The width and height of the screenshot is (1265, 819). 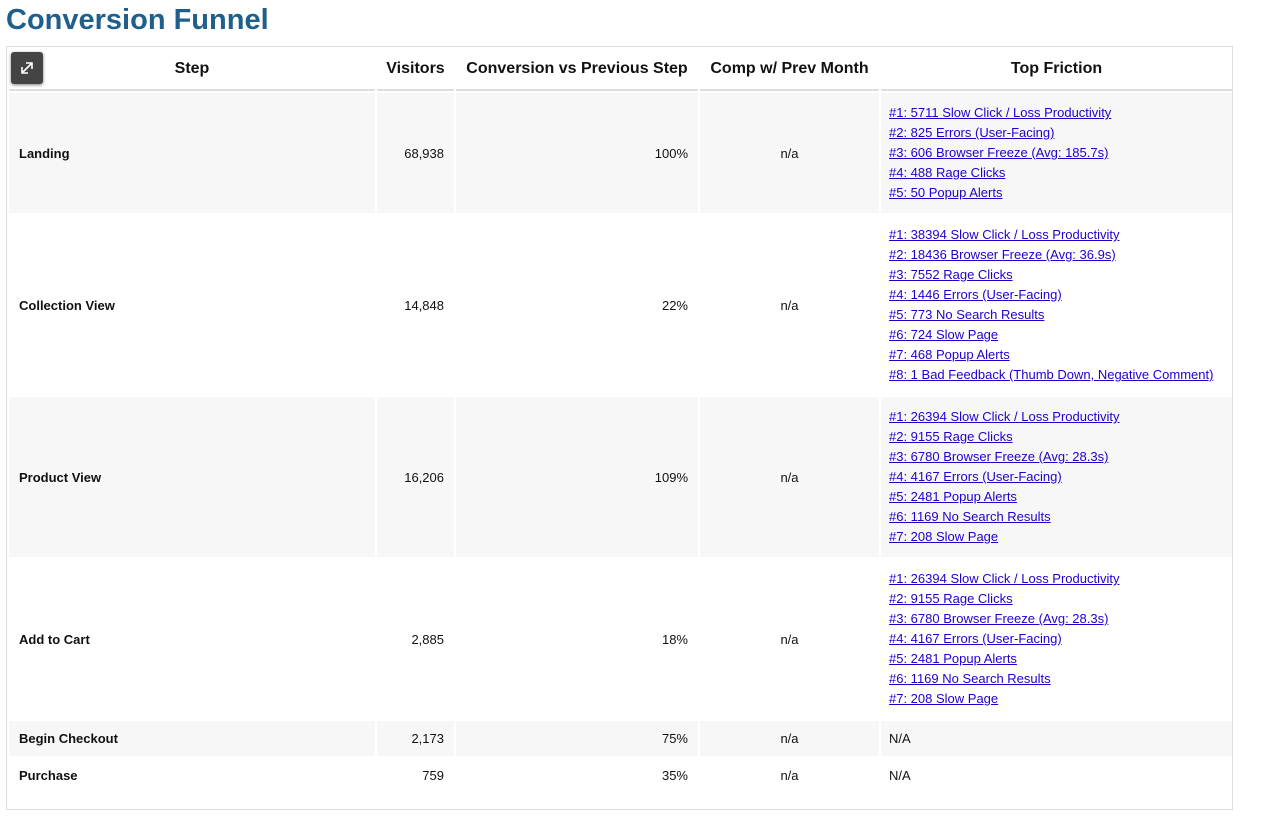 I want to click on expand-icon, so click(x=27, y=68).